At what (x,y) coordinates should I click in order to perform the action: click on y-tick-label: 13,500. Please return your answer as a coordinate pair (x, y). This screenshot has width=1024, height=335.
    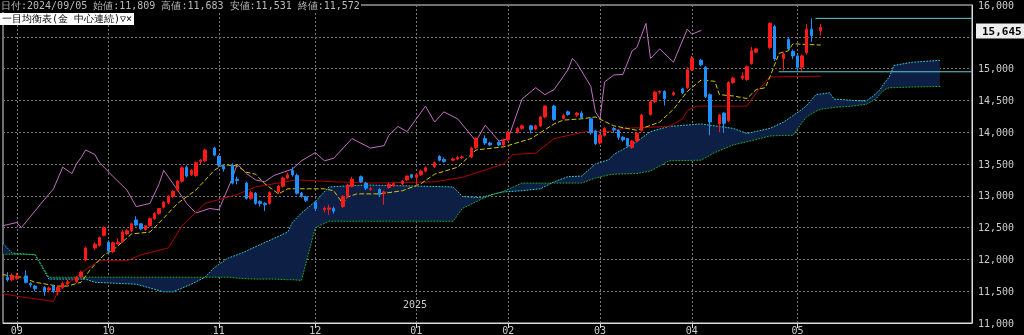
    Looking at the image, I should click on (996, 164).